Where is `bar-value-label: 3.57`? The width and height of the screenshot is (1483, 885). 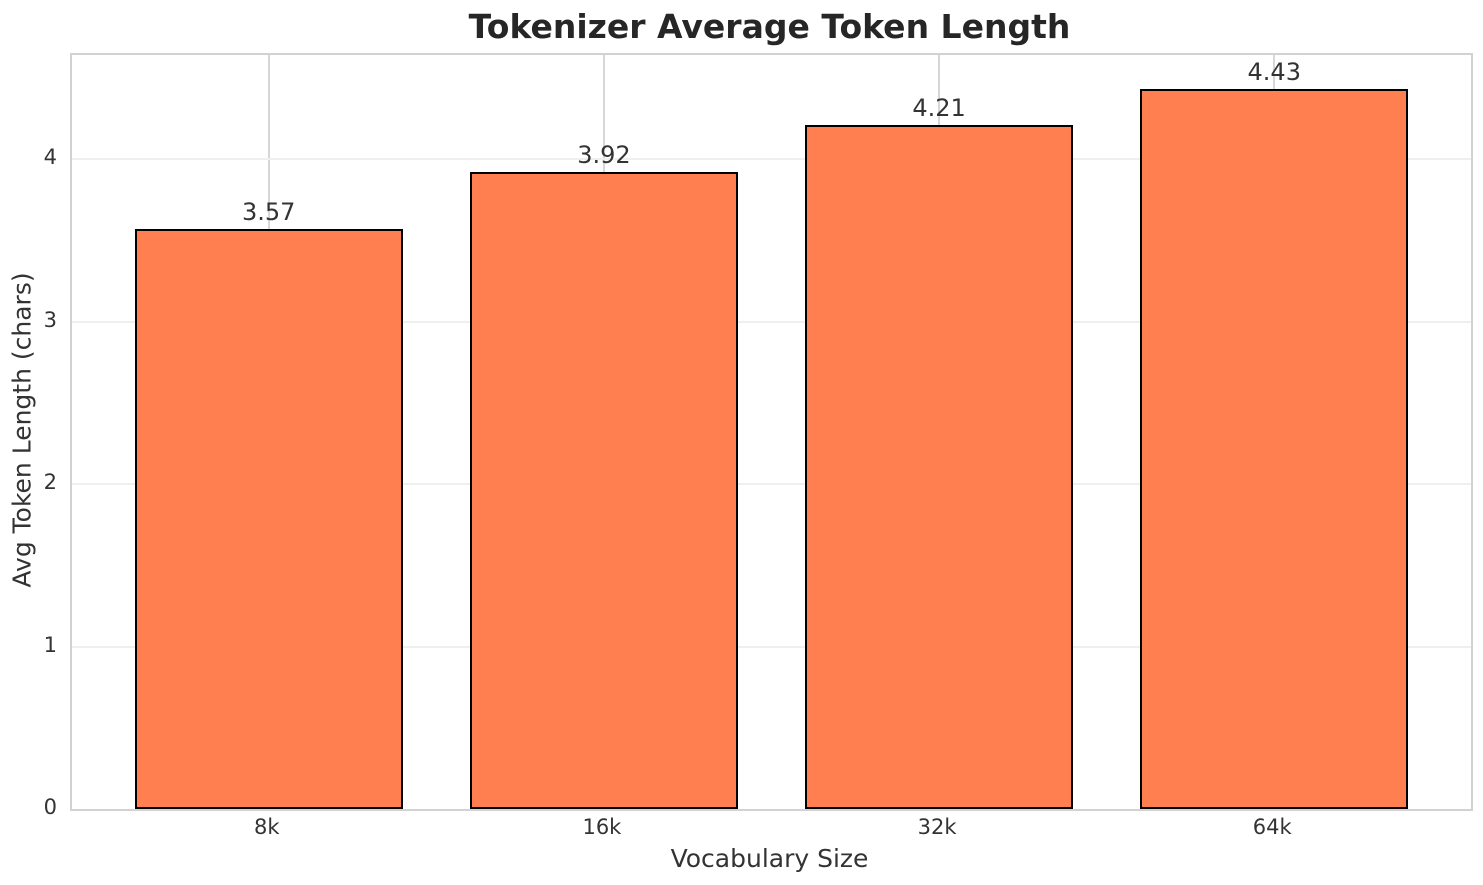
bar-value-label: 3.57 is located at coordinates (269, 211).